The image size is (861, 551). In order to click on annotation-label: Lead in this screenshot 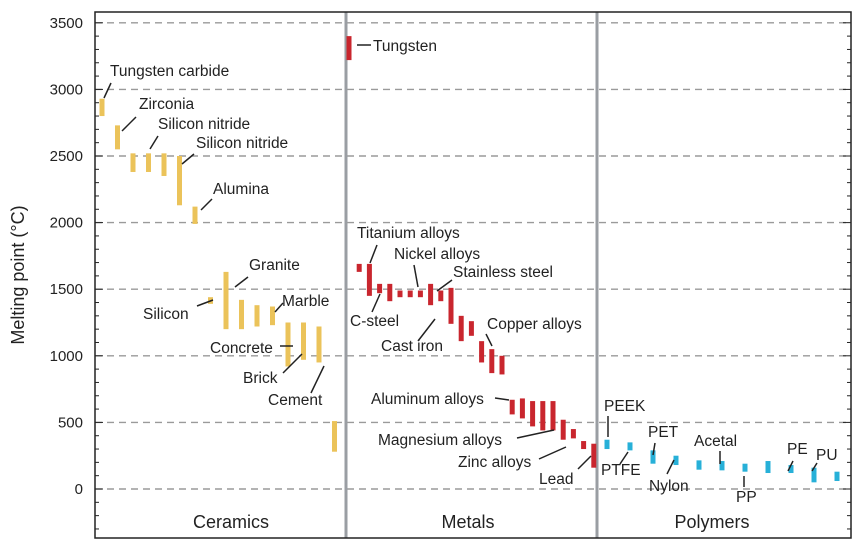, I will do `click(556, 479)`.